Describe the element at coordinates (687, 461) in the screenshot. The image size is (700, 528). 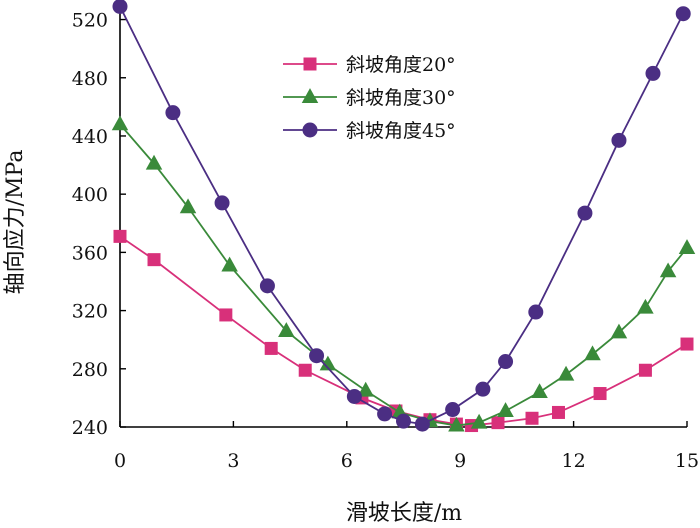
I see `x-tick-label: 15` at that location.